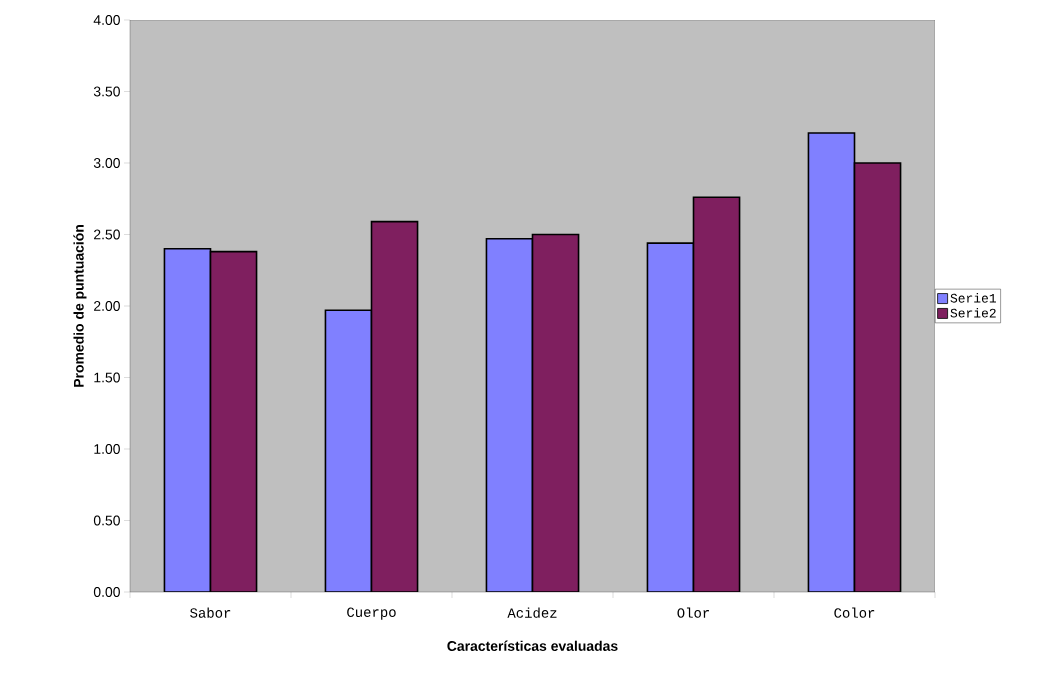 This screenshot has width=1059, height=681. What do you see at coordinates (106, 91) in the screenshot?
I see `y-tick-label: 3.50` at bounding box center [106, 91].